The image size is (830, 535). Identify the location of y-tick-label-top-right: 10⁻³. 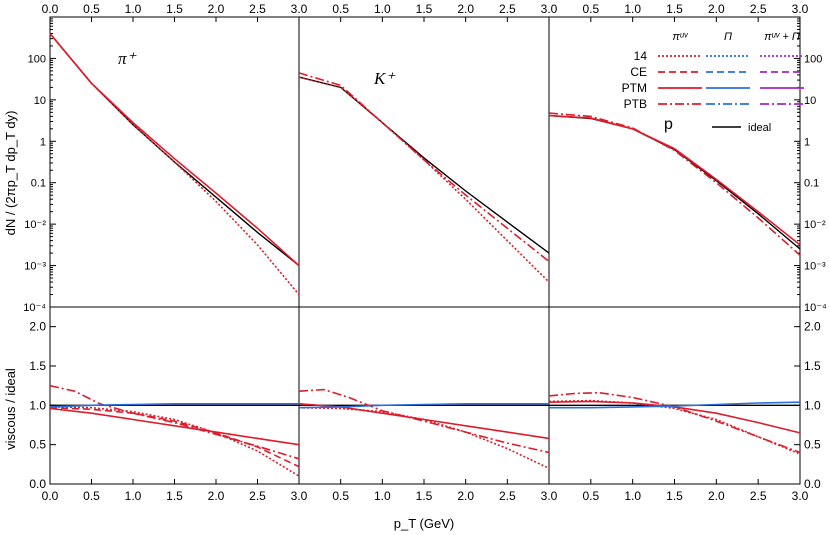
(815, 267).